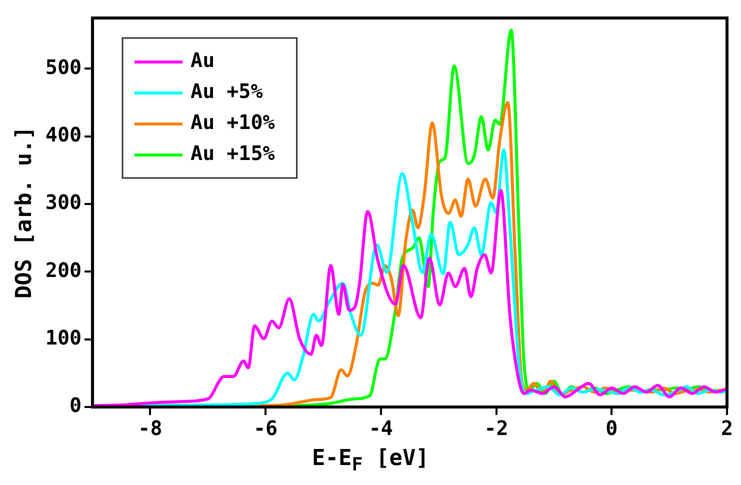  Describe the element at coordinates (380, 428) in the screenshot. I see `x-tick-label: -4` at that location.